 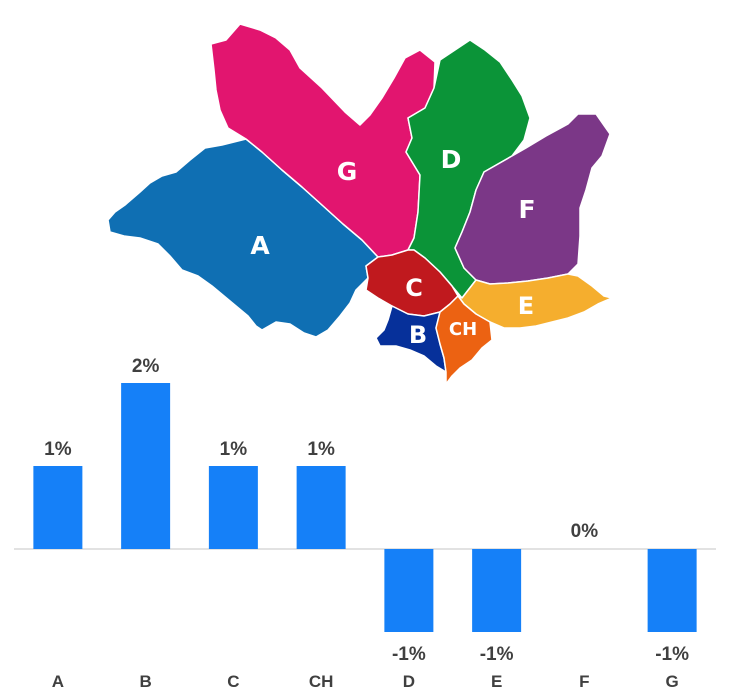 What do you see at coordinates (365, 681) in the screenshot?
I see `category-labels: A B C CH D E F G` at bounding box center [365, 681].